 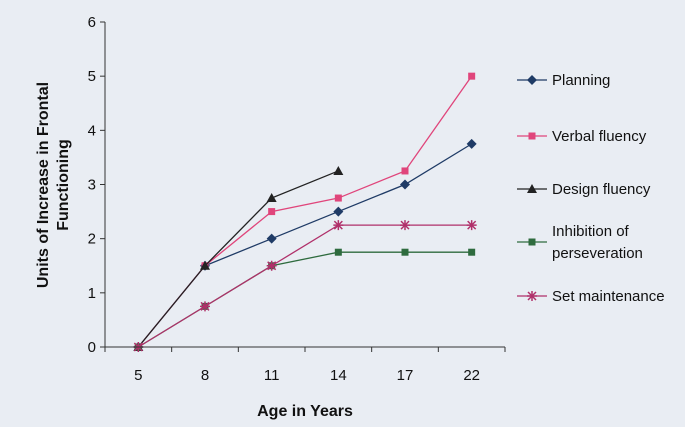 What do you see at coordinates (53, 185) in the screenshot?
I see `y-axis-title: Units of Increase in Frontal Functioning` at bounding box center [53, 185].